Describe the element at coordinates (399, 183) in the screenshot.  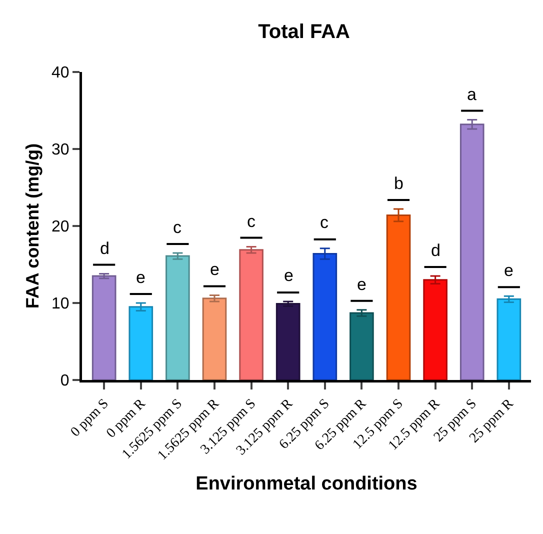
I see `annotation: b` at that location.